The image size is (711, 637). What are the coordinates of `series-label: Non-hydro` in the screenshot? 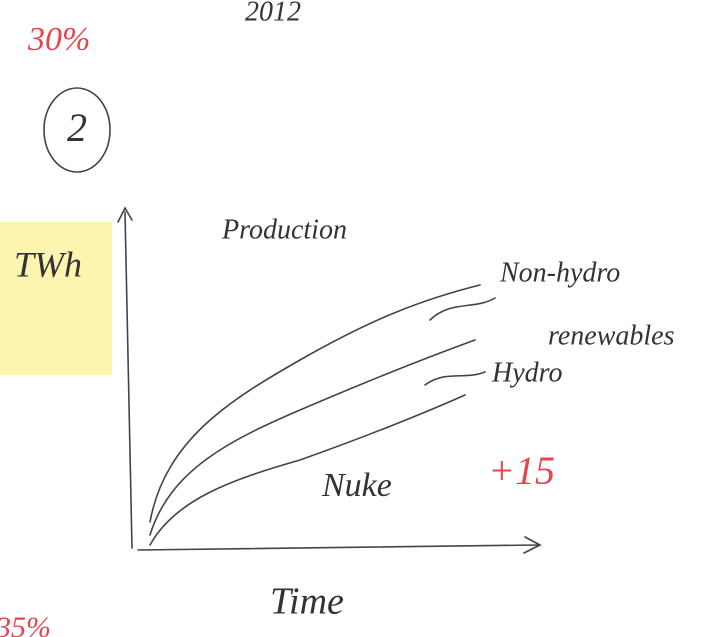 It's located at (559, 272).